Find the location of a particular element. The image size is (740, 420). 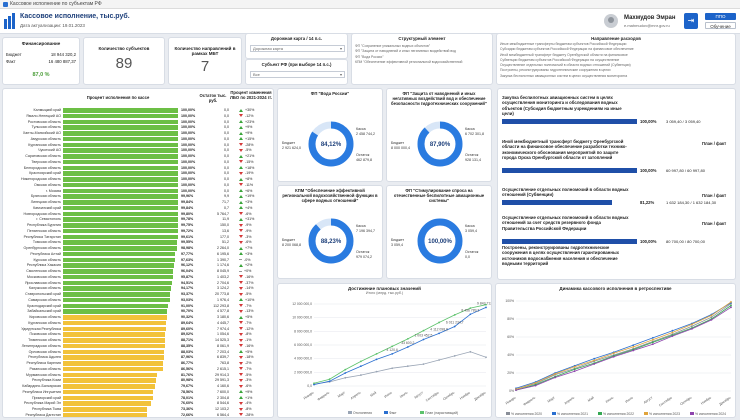

table-row: Амурская область 100,00% 0,0 +15% is located at coordinates (138, 139).